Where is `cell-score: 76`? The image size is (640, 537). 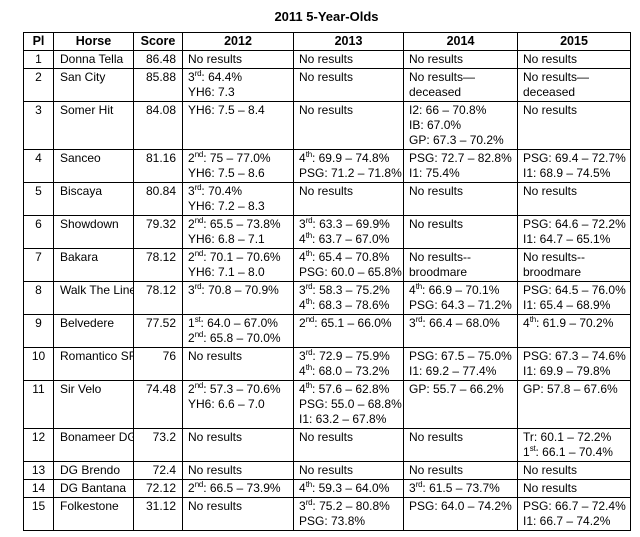 cell-score: 76 is located at coordinates (158, 364).